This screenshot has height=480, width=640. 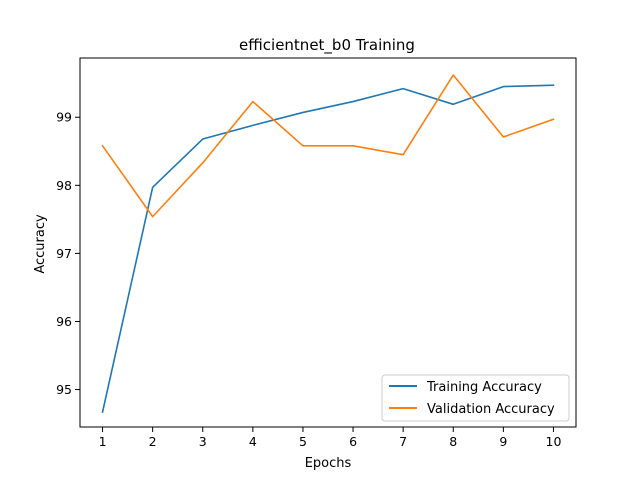 I want to click on x-tick-label: 8, so click(x=453, y=441).